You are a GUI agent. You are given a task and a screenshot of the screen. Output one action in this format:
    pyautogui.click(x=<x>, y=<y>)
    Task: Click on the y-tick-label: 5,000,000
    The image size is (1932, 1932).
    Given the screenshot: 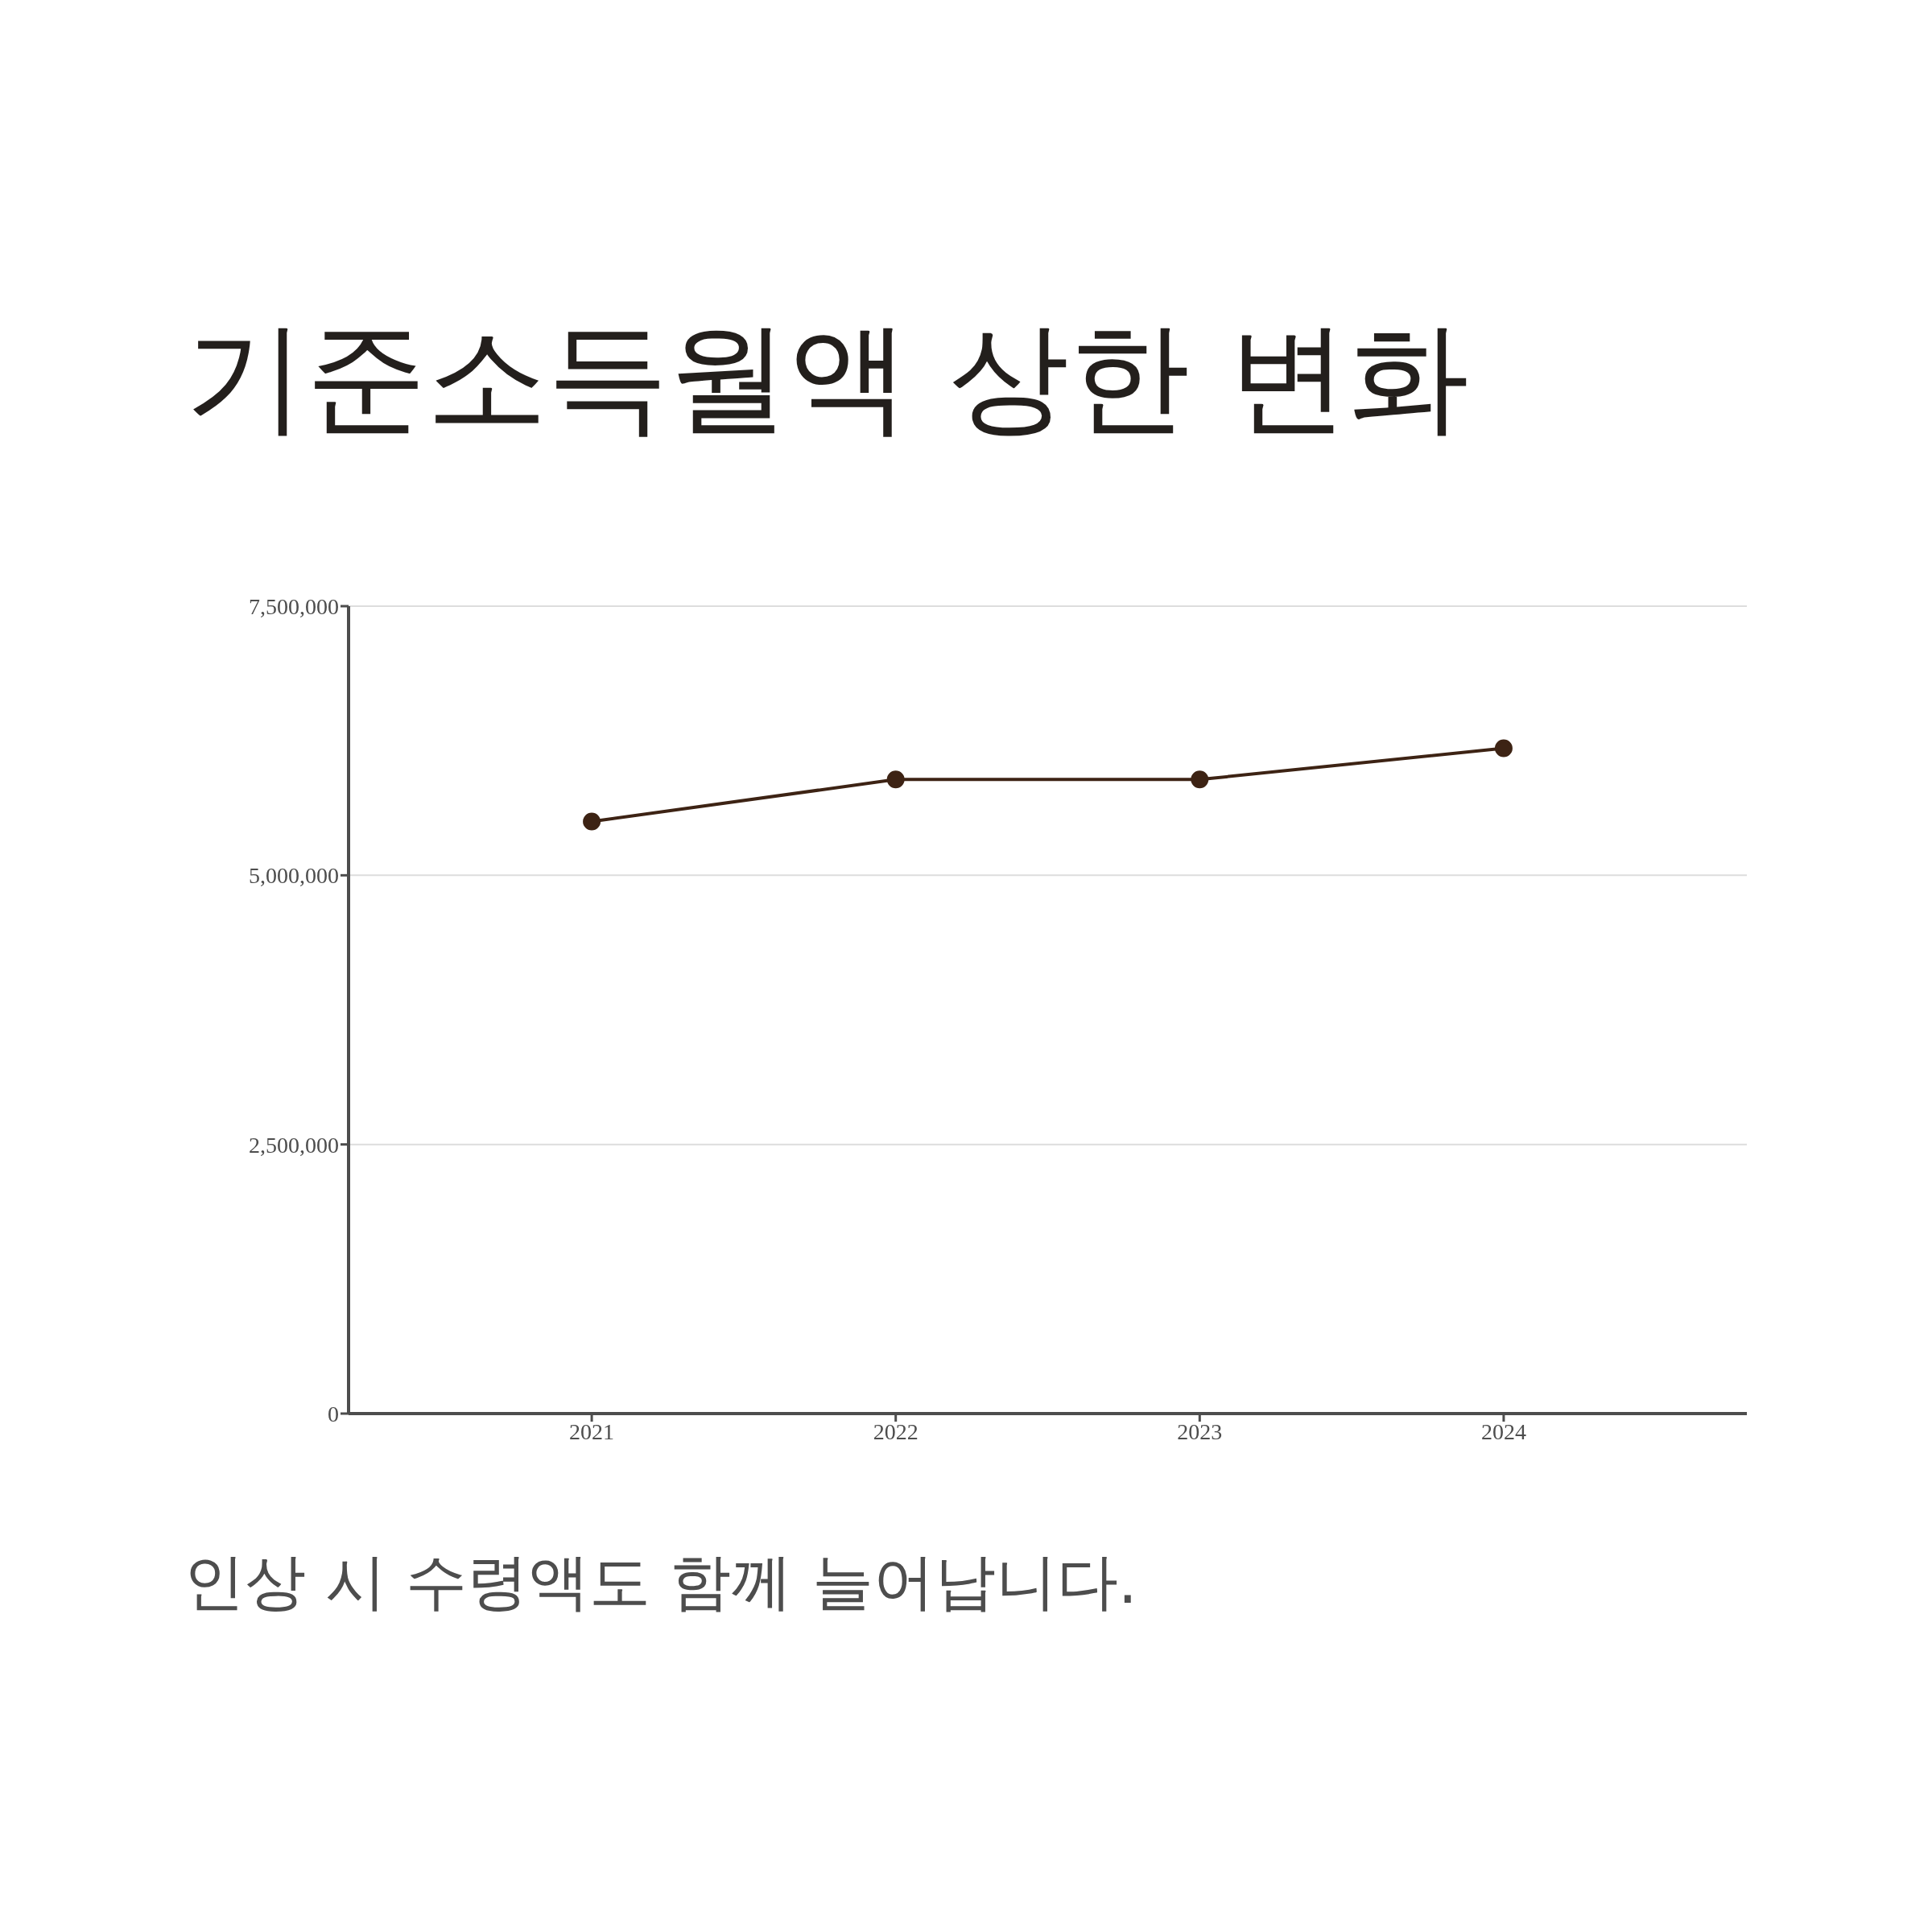 What is the action you would take?
    pyautogui.click(x=294, y=876)
    